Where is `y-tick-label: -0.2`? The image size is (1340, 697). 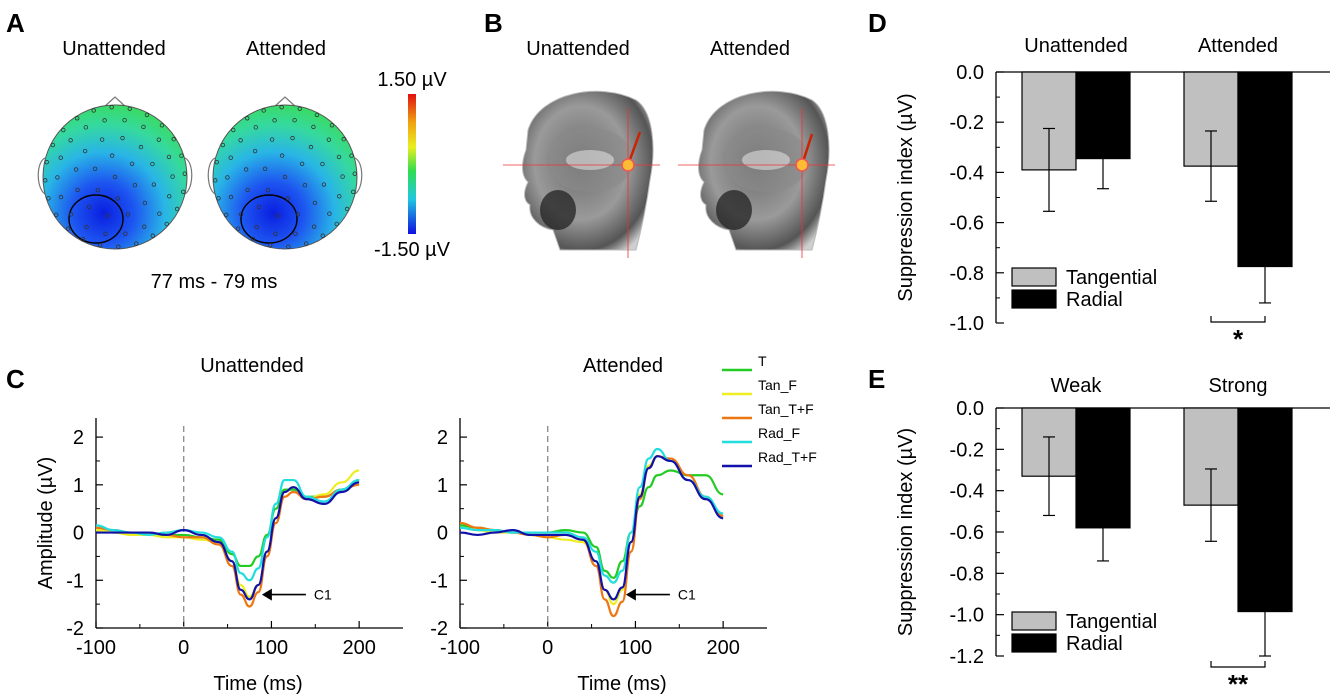 y-tick-label: -0.2 is located at coordinates (967, 450).